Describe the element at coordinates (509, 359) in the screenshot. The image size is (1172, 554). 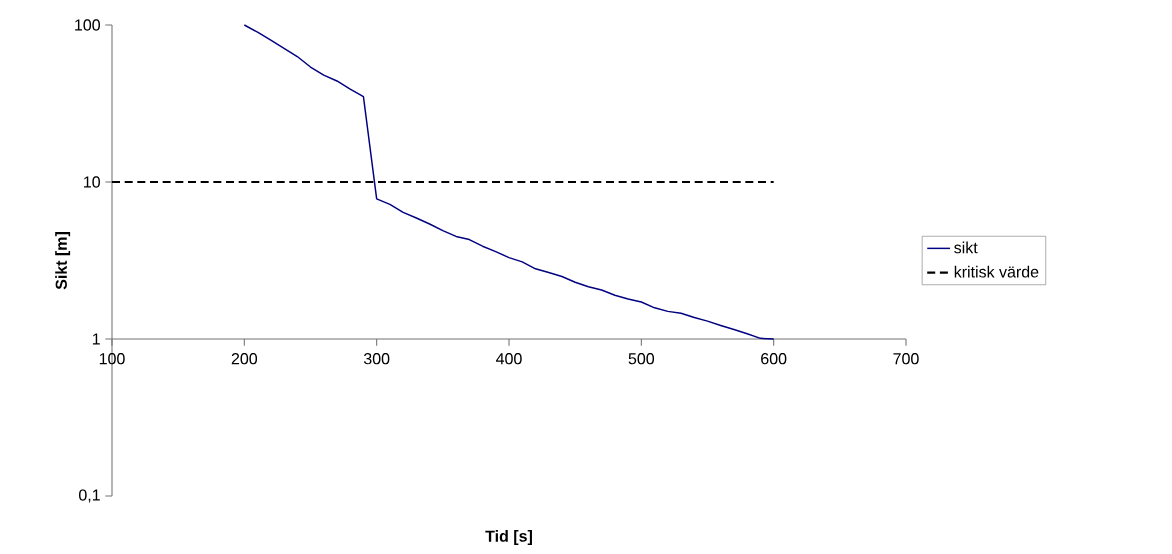
I see `x-tick-label: 400` at that location.